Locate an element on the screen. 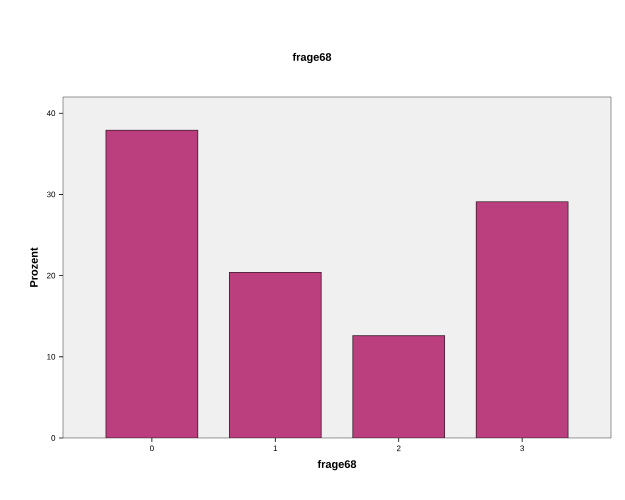 This screenshot has width=625, height=500. y-axis-title: Prozent is located at coordinates (34, 267).